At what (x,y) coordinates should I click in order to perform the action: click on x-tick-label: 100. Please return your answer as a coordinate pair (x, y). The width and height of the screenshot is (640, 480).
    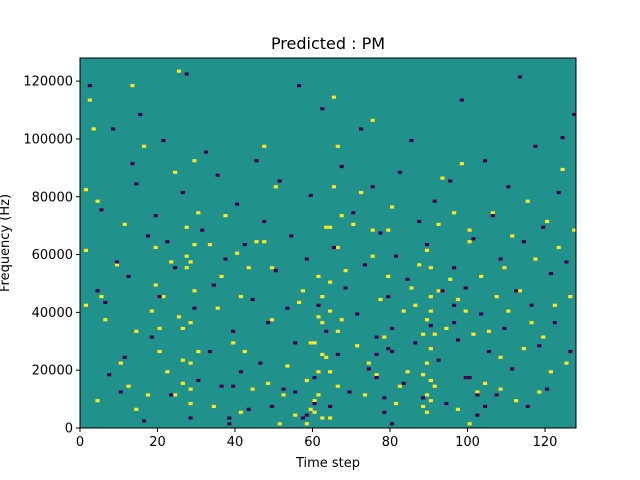
    Looking at the image, I should click on (467, 442).